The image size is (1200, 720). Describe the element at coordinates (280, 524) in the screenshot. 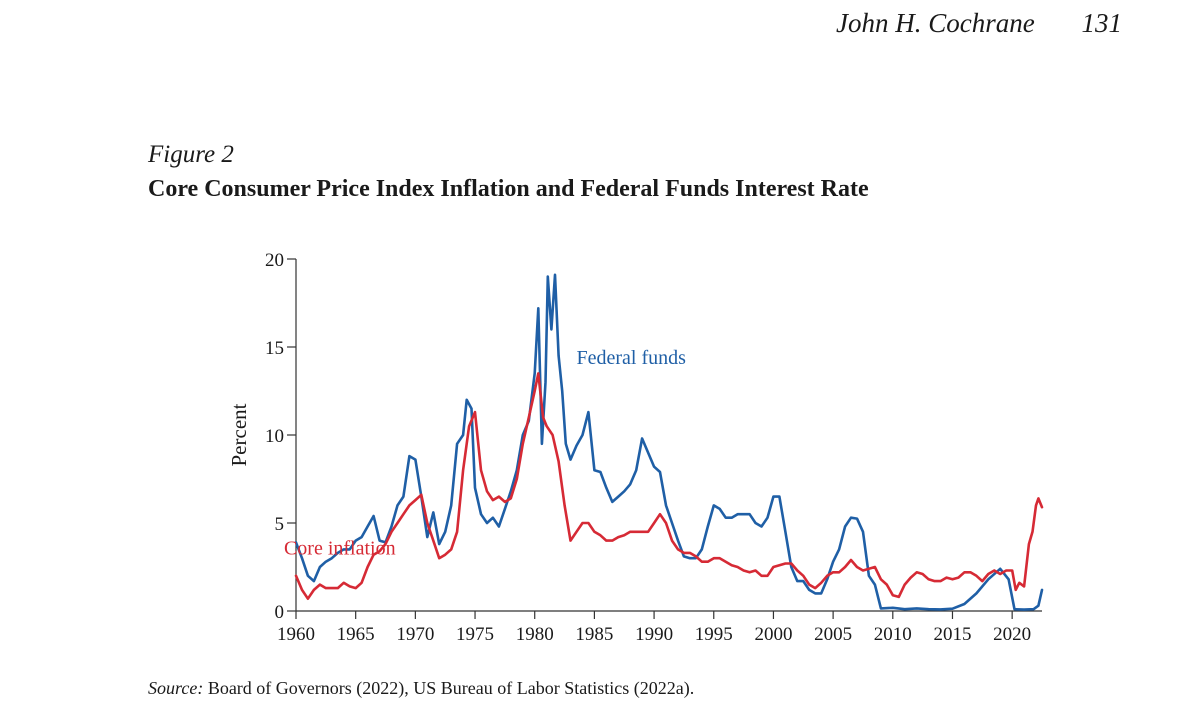

I see `y-tick-label: 5` at that location.